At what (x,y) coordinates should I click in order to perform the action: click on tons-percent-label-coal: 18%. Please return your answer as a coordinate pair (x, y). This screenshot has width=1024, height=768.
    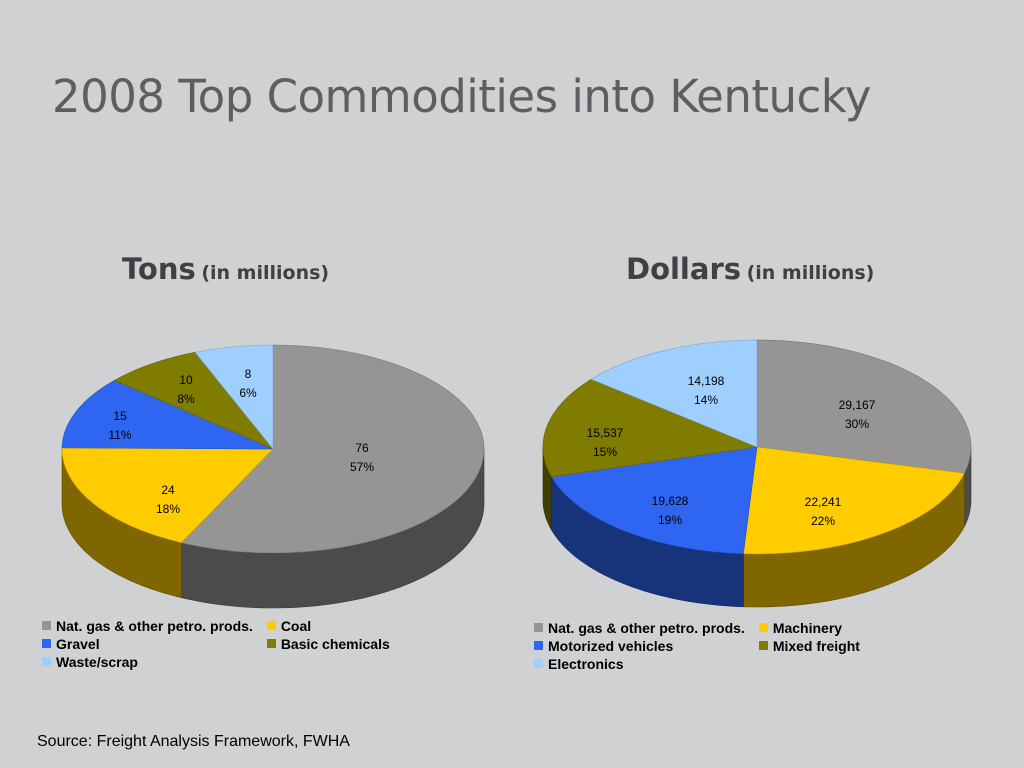
    Looking at the image, I should click on (168, 509).